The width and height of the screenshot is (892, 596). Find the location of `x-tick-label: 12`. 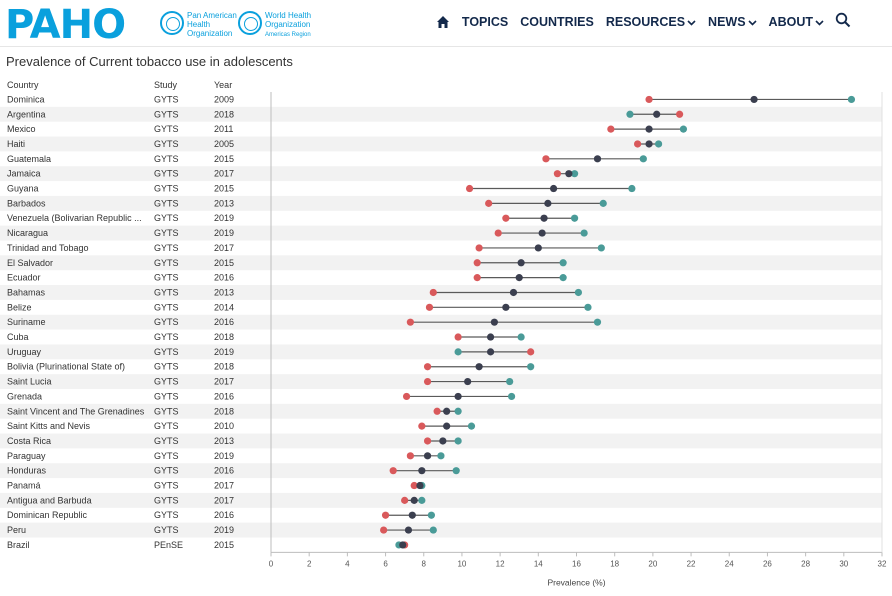

x-tick-label: 12 is located at coordinates (500, 563).